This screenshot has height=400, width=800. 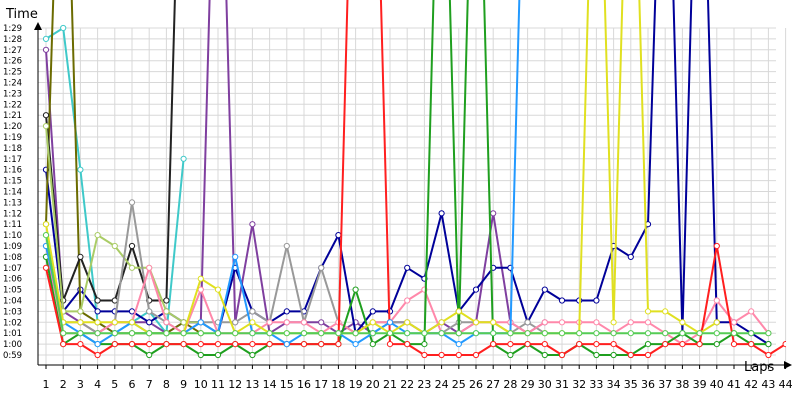 What do you see at coordinates (21, 14) in the screenshot?
I see `y-axis-title: Time` at bounding box center [21, 14].